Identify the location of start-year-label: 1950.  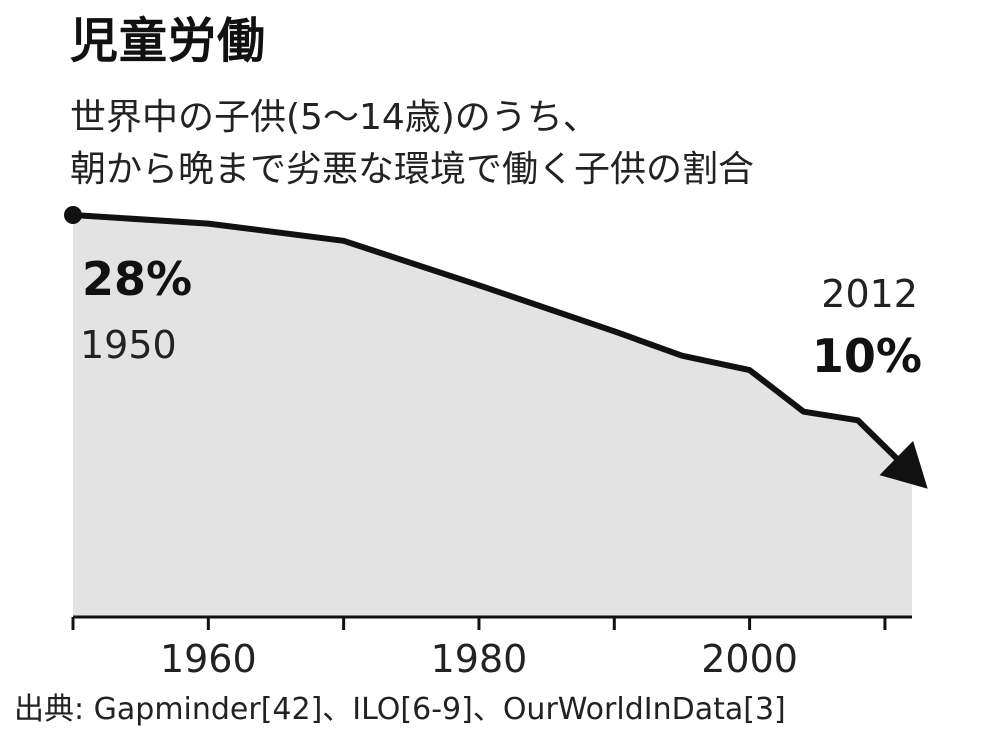
(128, 345).